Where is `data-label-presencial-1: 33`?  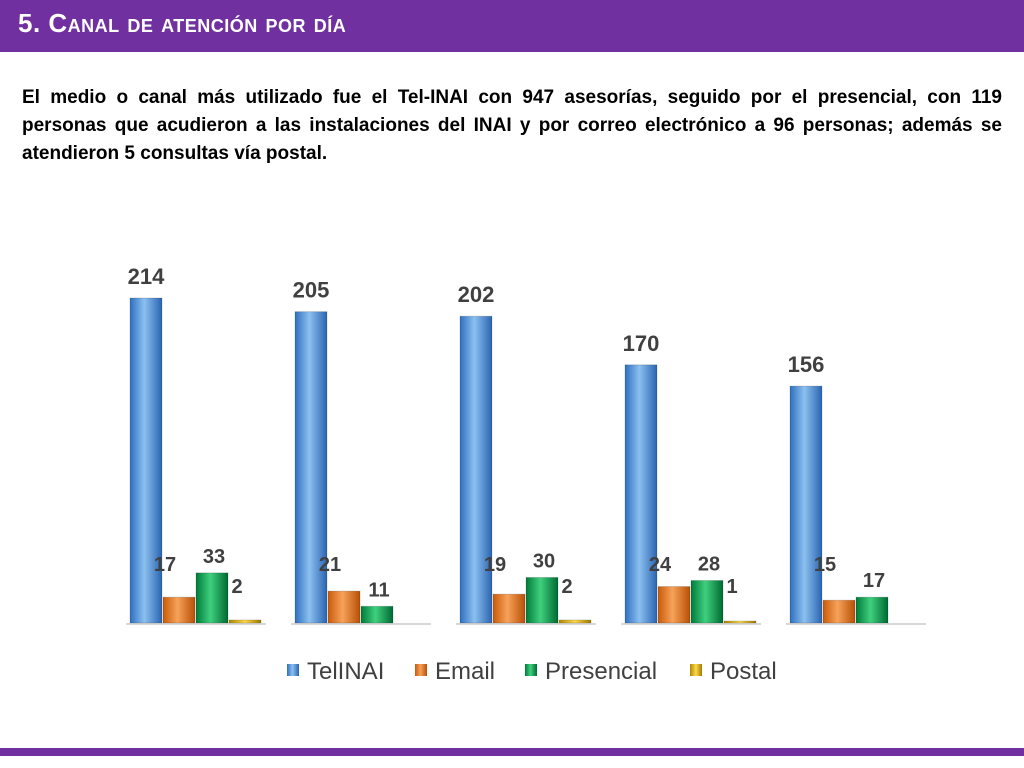
data-label-presencial-1: 33 is located at coordinates (214, 557).